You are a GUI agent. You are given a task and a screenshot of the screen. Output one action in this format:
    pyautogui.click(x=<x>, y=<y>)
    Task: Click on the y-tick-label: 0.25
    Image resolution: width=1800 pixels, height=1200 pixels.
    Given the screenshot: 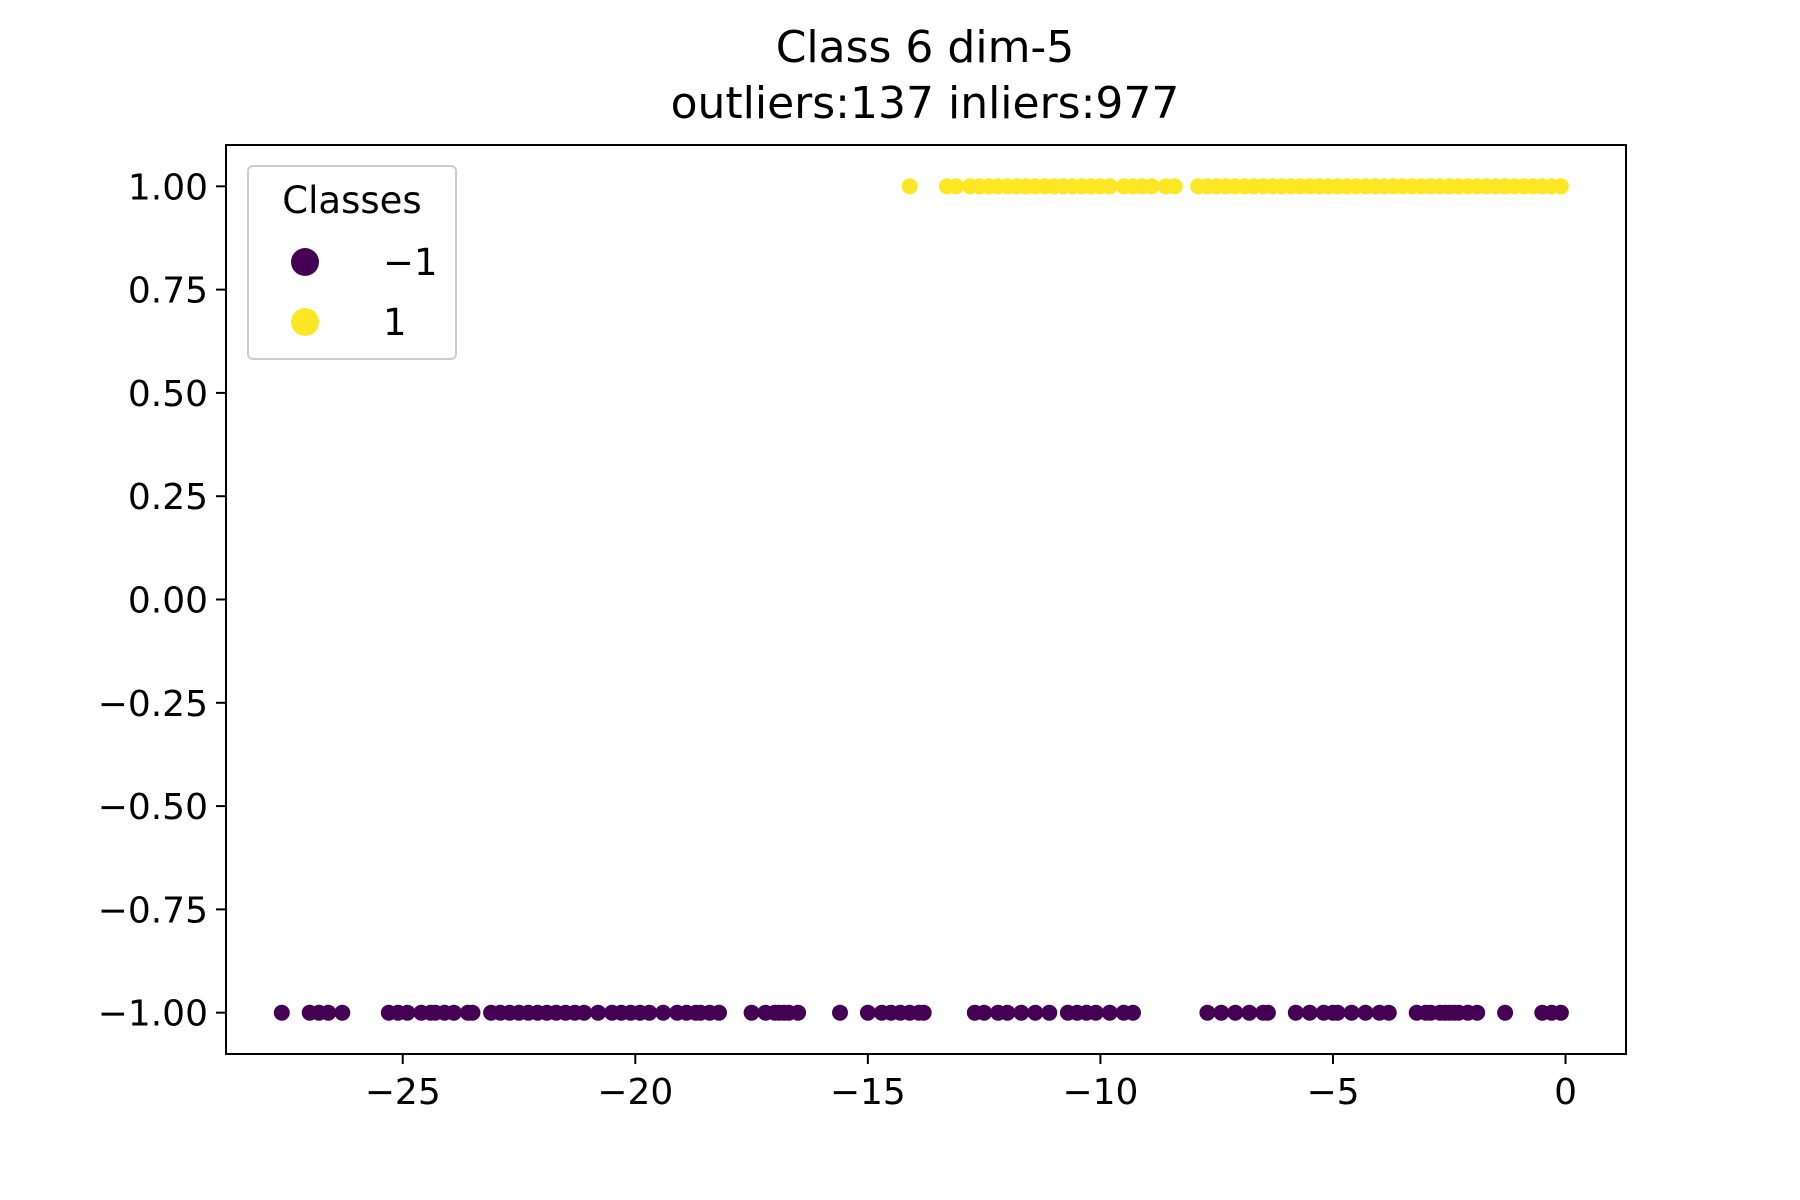 What is the action you would take?
    pyautogui.click(x=168, y=497)
    